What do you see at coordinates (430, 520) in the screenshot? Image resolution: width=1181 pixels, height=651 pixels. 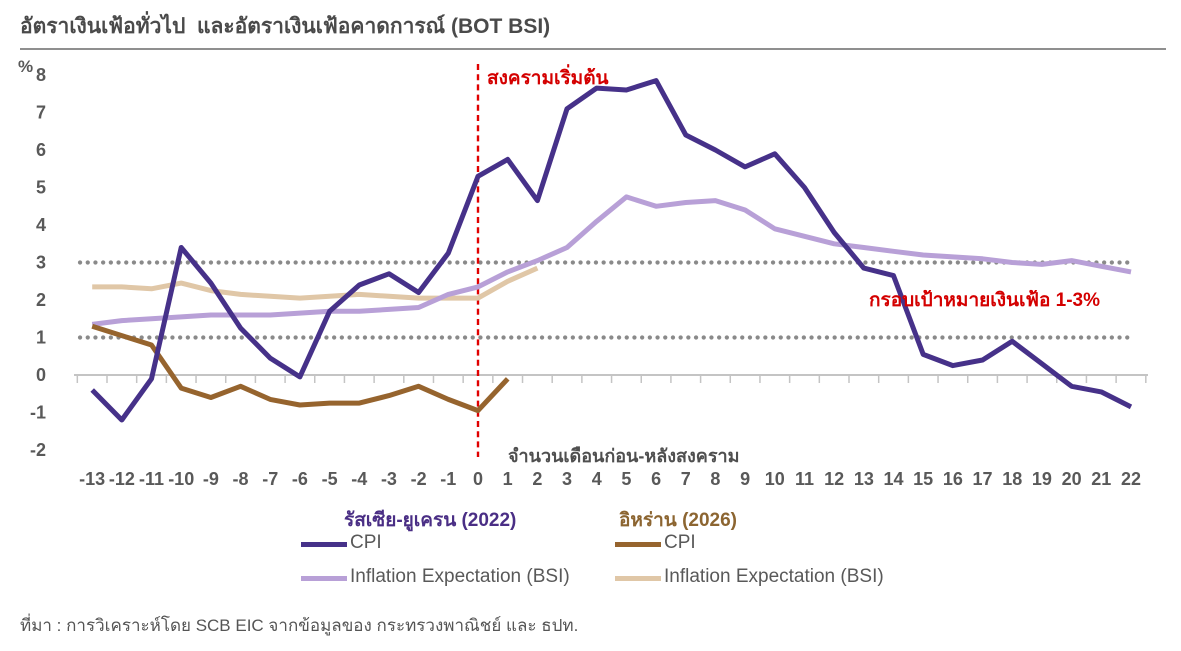 I see `legend-group-russia-ukraine: รัสเซีย-ยูเครน (2022)` at bounding box center [430, 520].